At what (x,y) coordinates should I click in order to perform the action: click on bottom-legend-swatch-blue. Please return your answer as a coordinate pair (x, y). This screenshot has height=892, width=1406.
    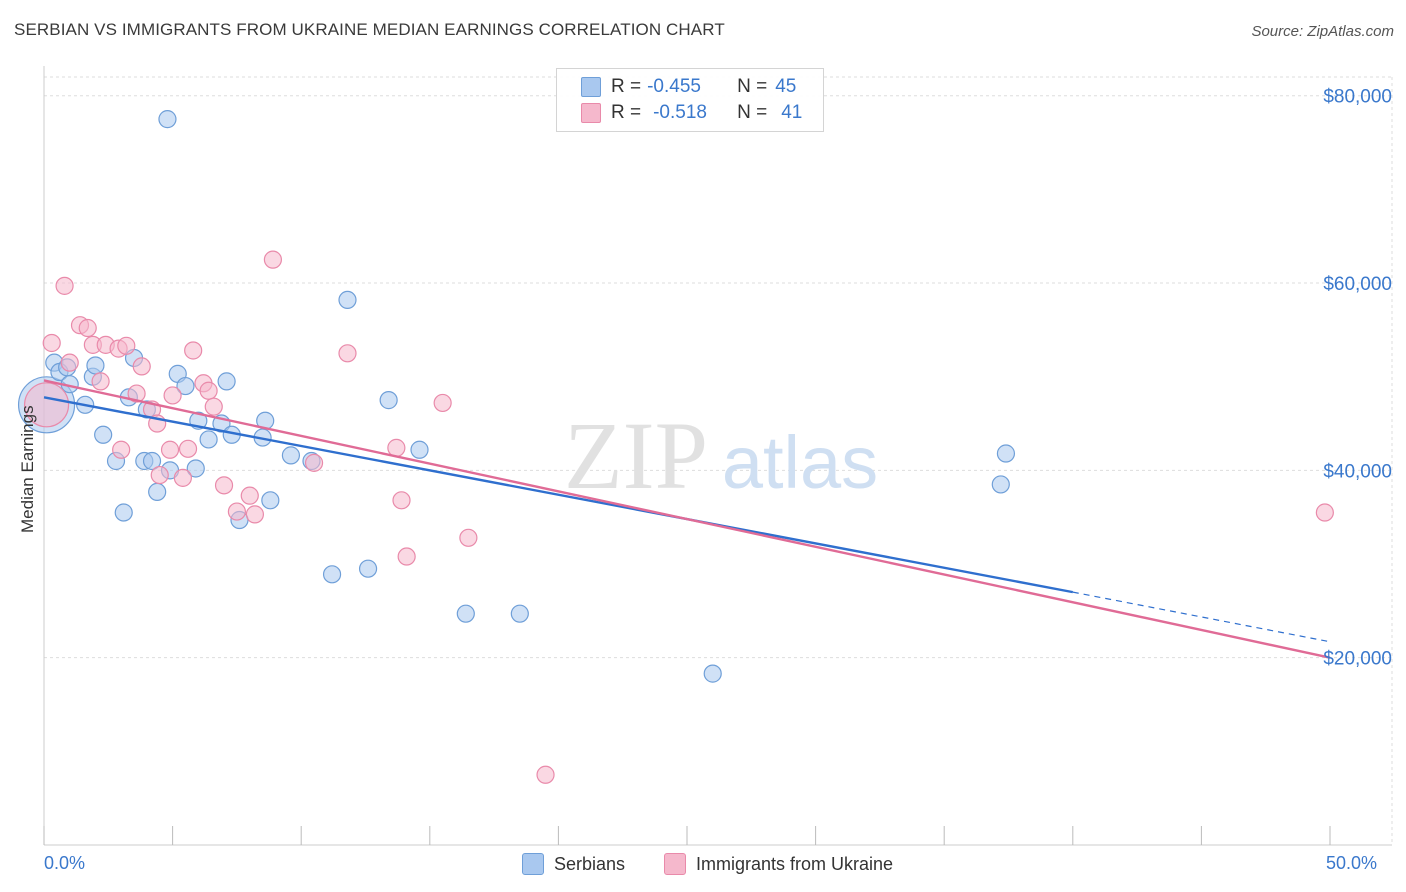
    Looking at the image, I should click on (533, 864).